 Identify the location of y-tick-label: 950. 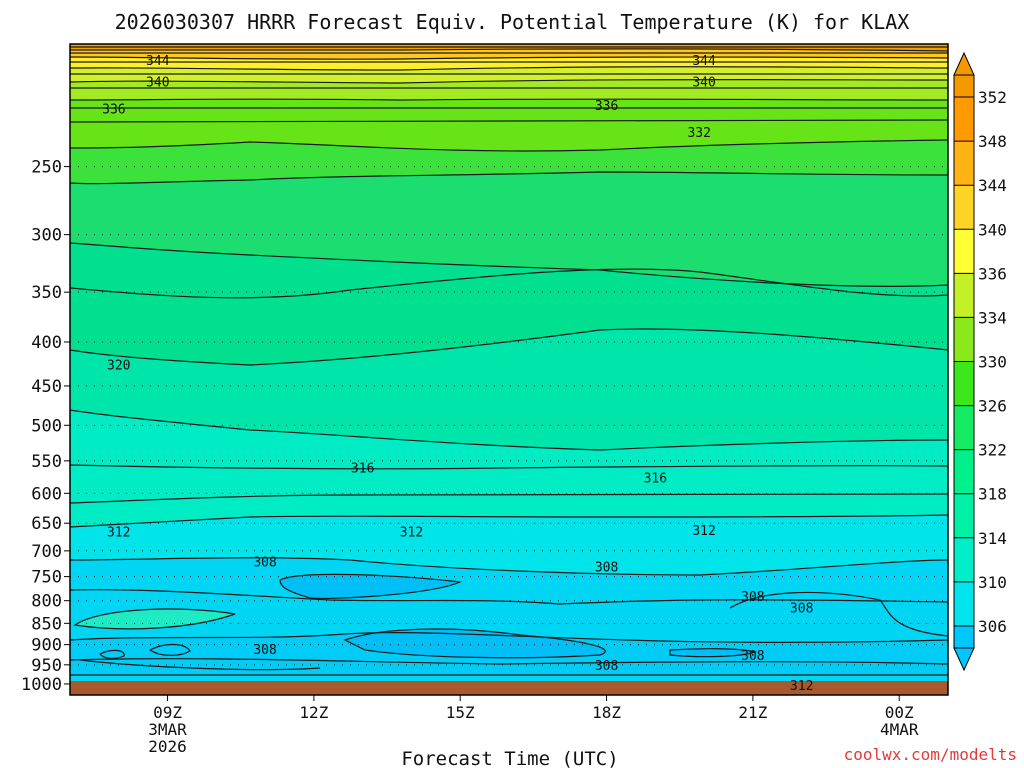
(46, 666).